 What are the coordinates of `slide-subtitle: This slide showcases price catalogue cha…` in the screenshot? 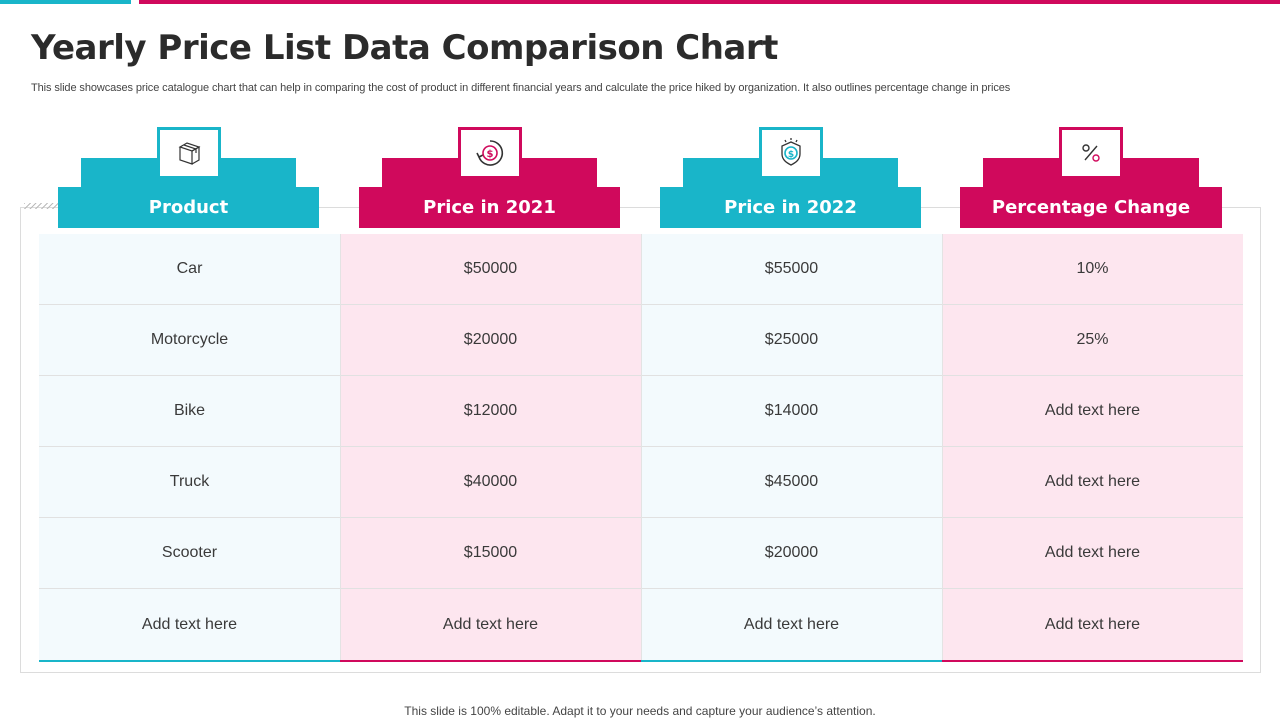 It's located at (521, 88).